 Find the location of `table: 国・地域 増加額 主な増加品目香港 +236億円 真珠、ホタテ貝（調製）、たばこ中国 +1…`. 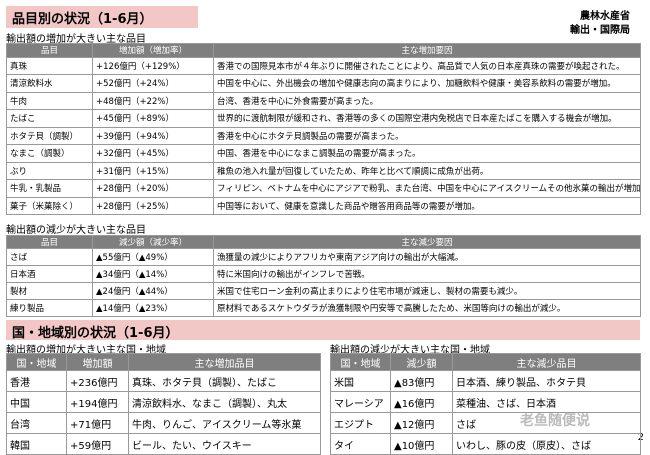

table: 国・地域 増加額 主な増加品目香港 +236億円 真珠、ホタテ貝（調製）、たばこ中国 +1… is located at coordinates (163, 404).